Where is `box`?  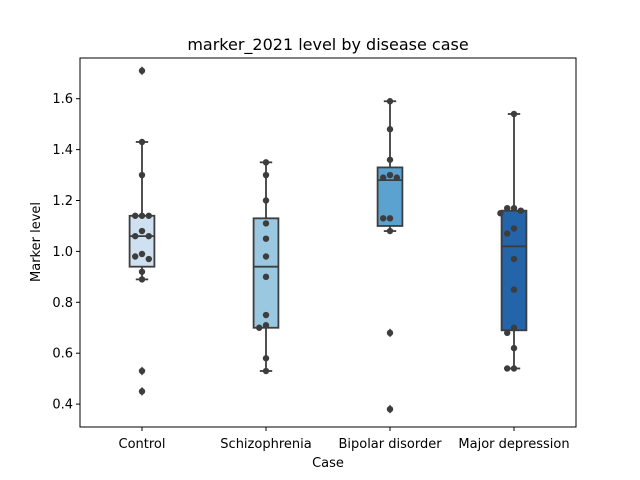
box is located at coordinates (266, 273).